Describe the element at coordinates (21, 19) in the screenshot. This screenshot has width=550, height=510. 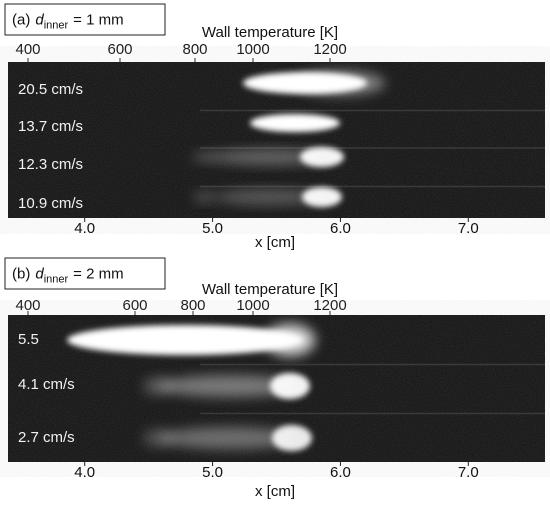
I see `label-prefix: (a)` at that location.